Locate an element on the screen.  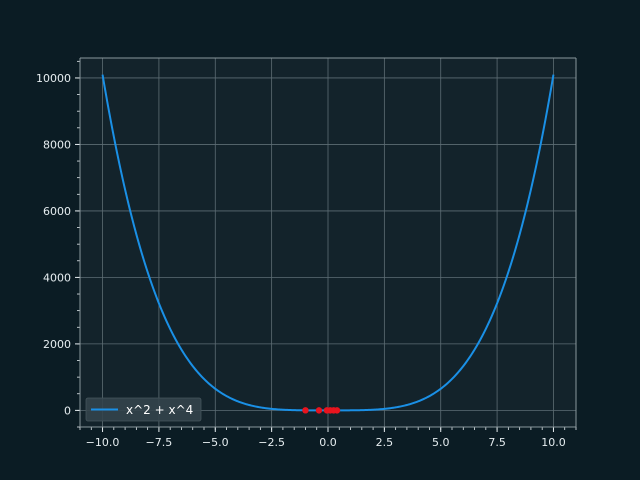
x-tick-label: 5.0 is located at coordinates (441, 442).